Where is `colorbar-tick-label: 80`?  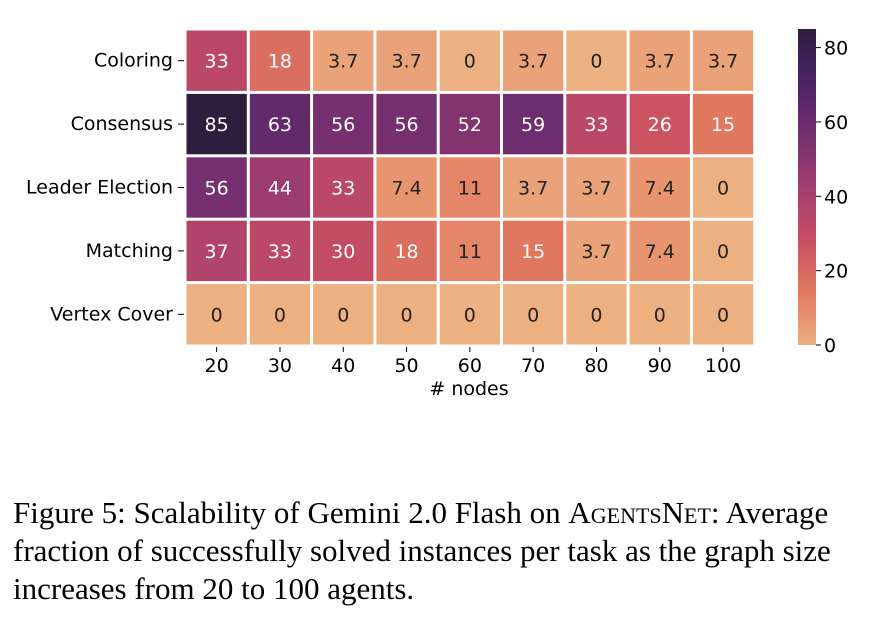 colorbar-tick-label: 80 is located at coordinates (836, 49).